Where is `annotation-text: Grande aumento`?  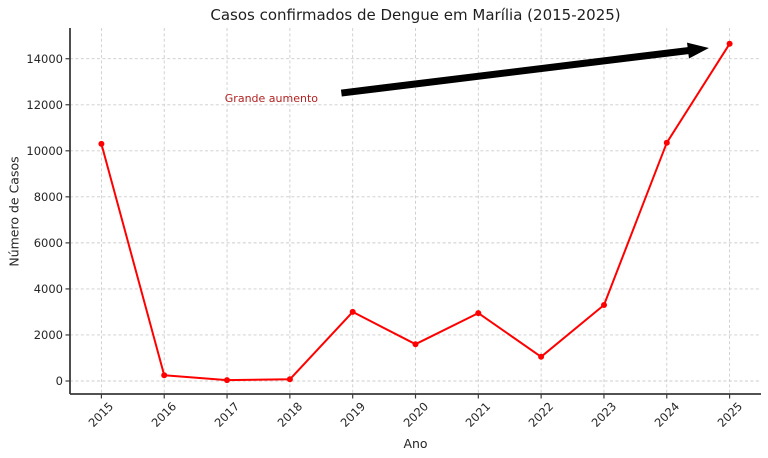
annotation-text: Grande aumento is located at coordinates (271, 98).